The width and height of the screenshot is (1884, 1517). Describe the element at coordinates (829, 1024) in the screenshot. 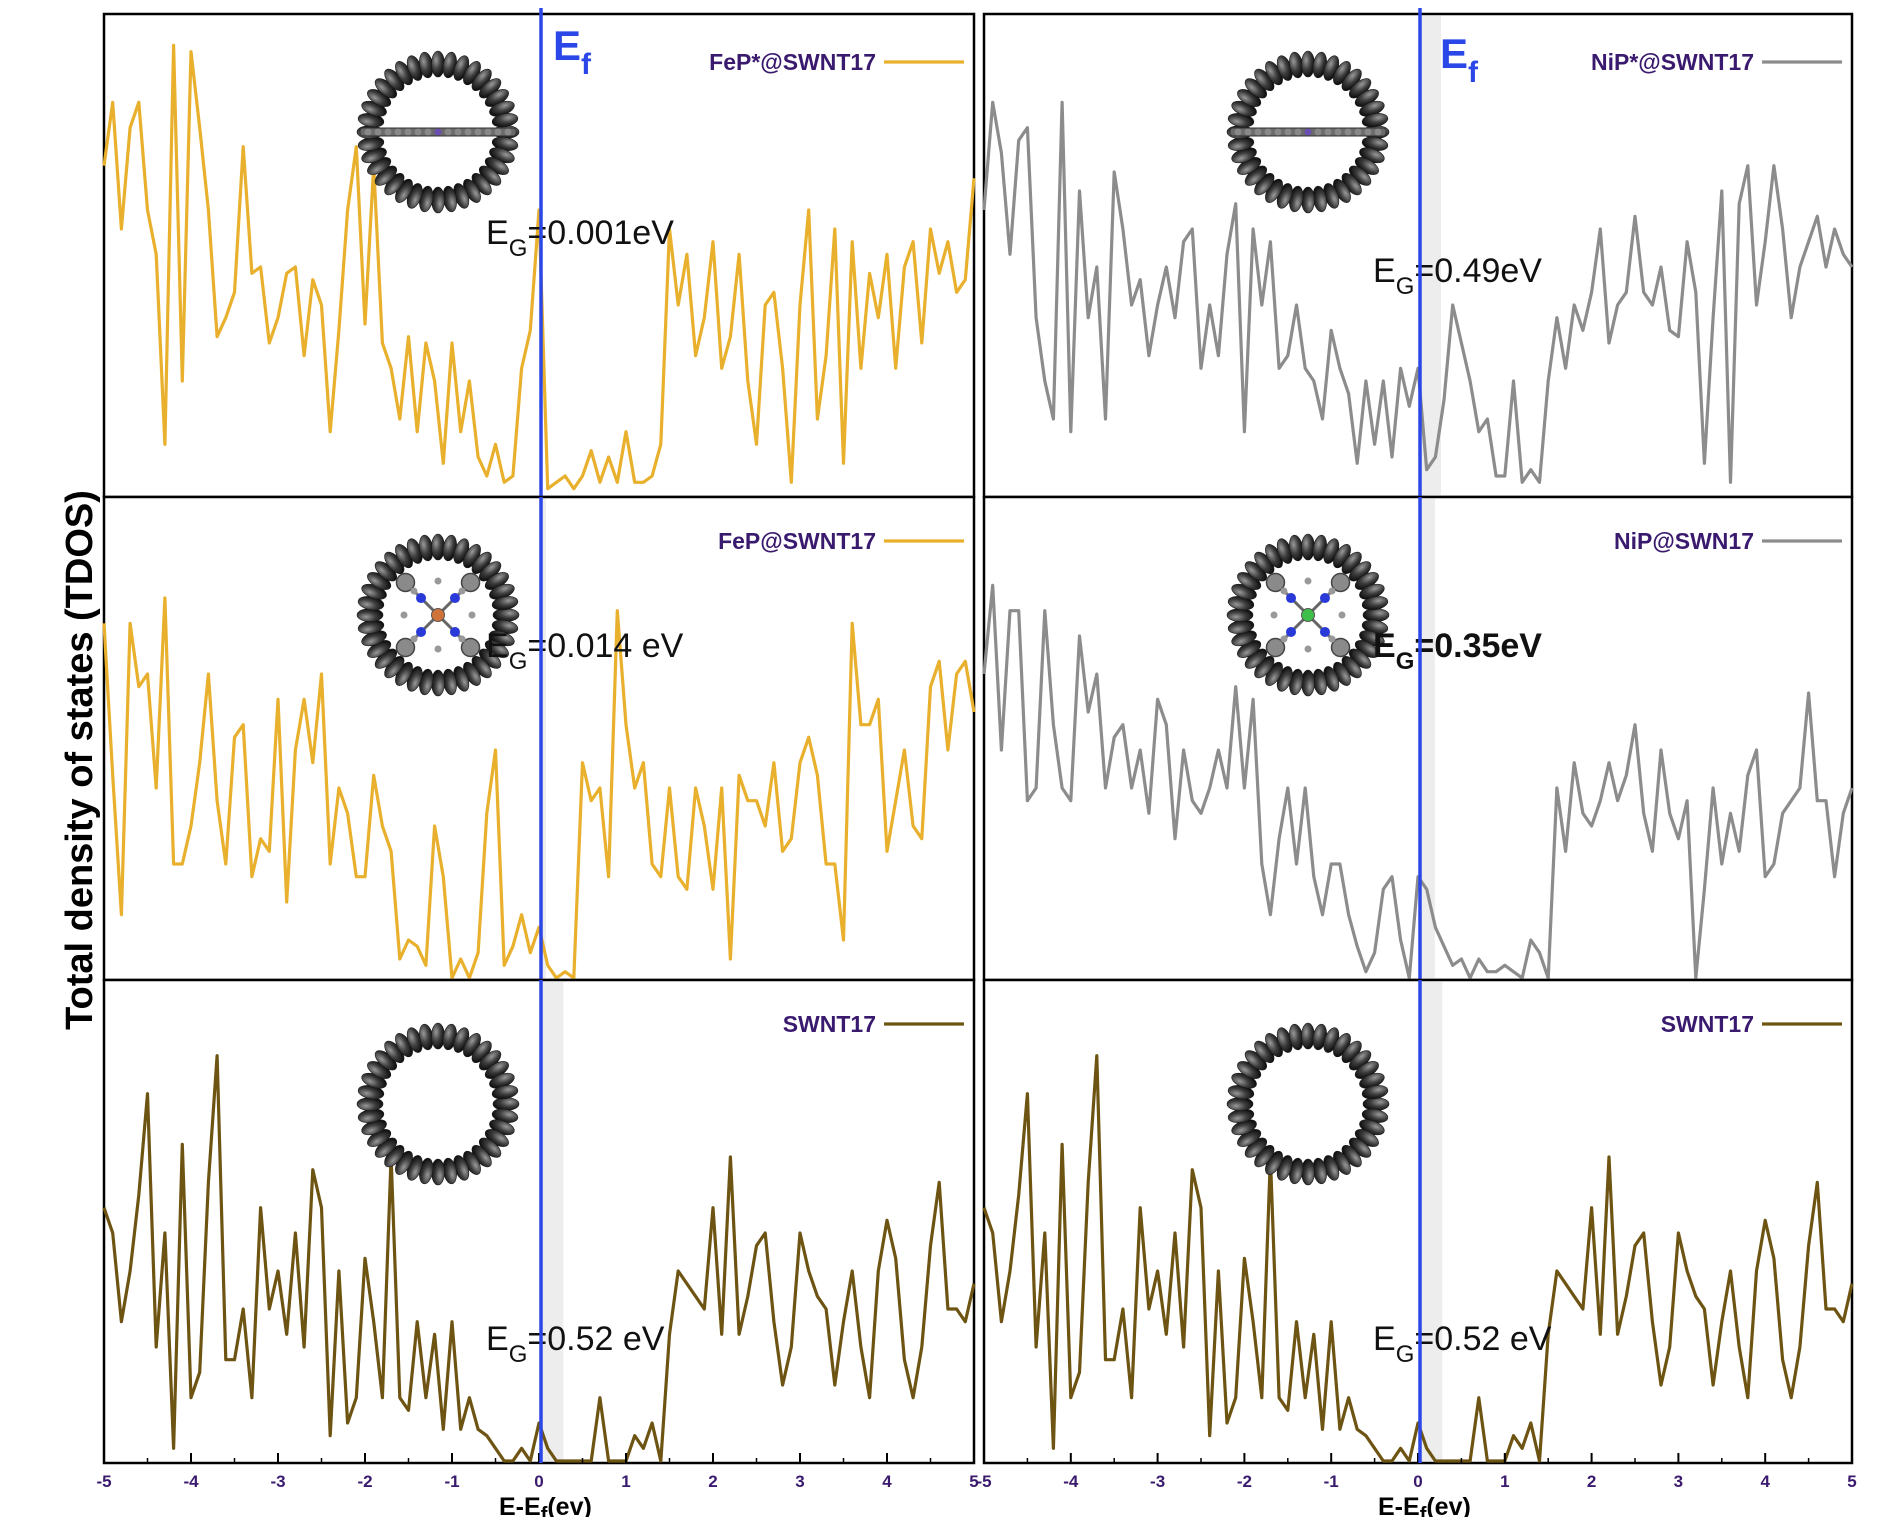

I see `legend-label: SWNT17` at that location.